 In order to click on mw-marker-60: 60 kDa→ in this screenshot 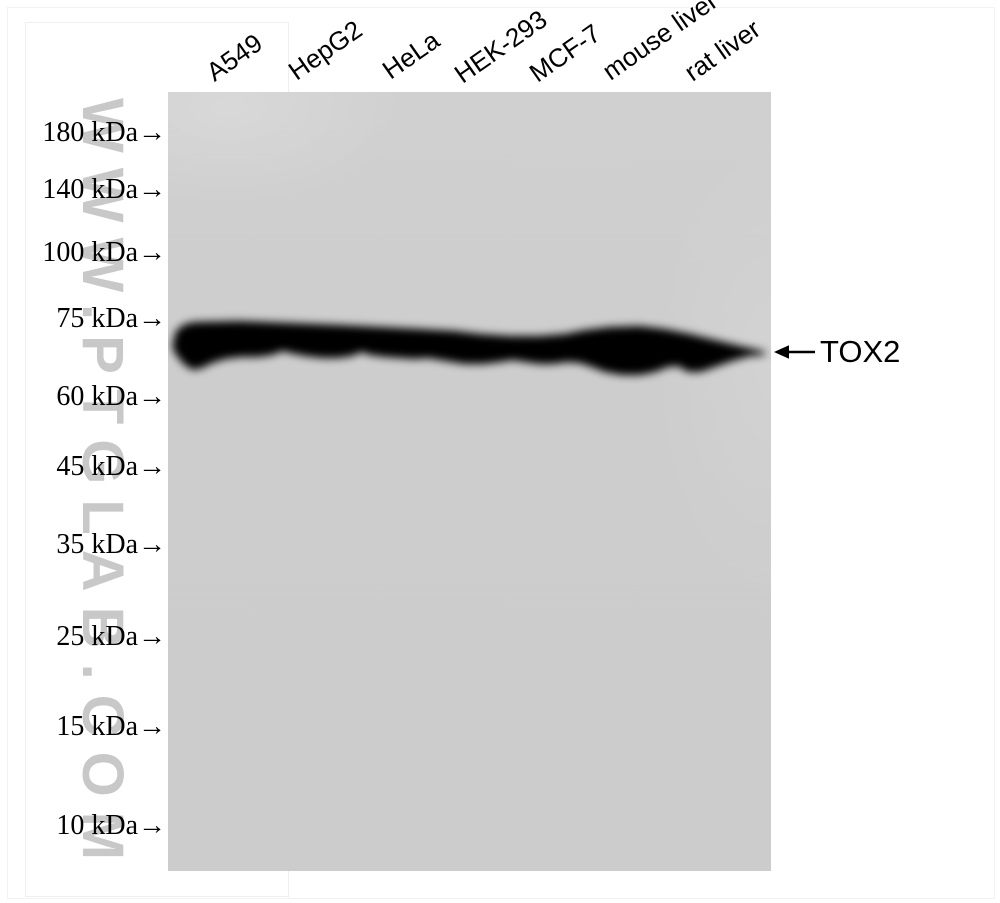, I will do `click(92, 397)`.